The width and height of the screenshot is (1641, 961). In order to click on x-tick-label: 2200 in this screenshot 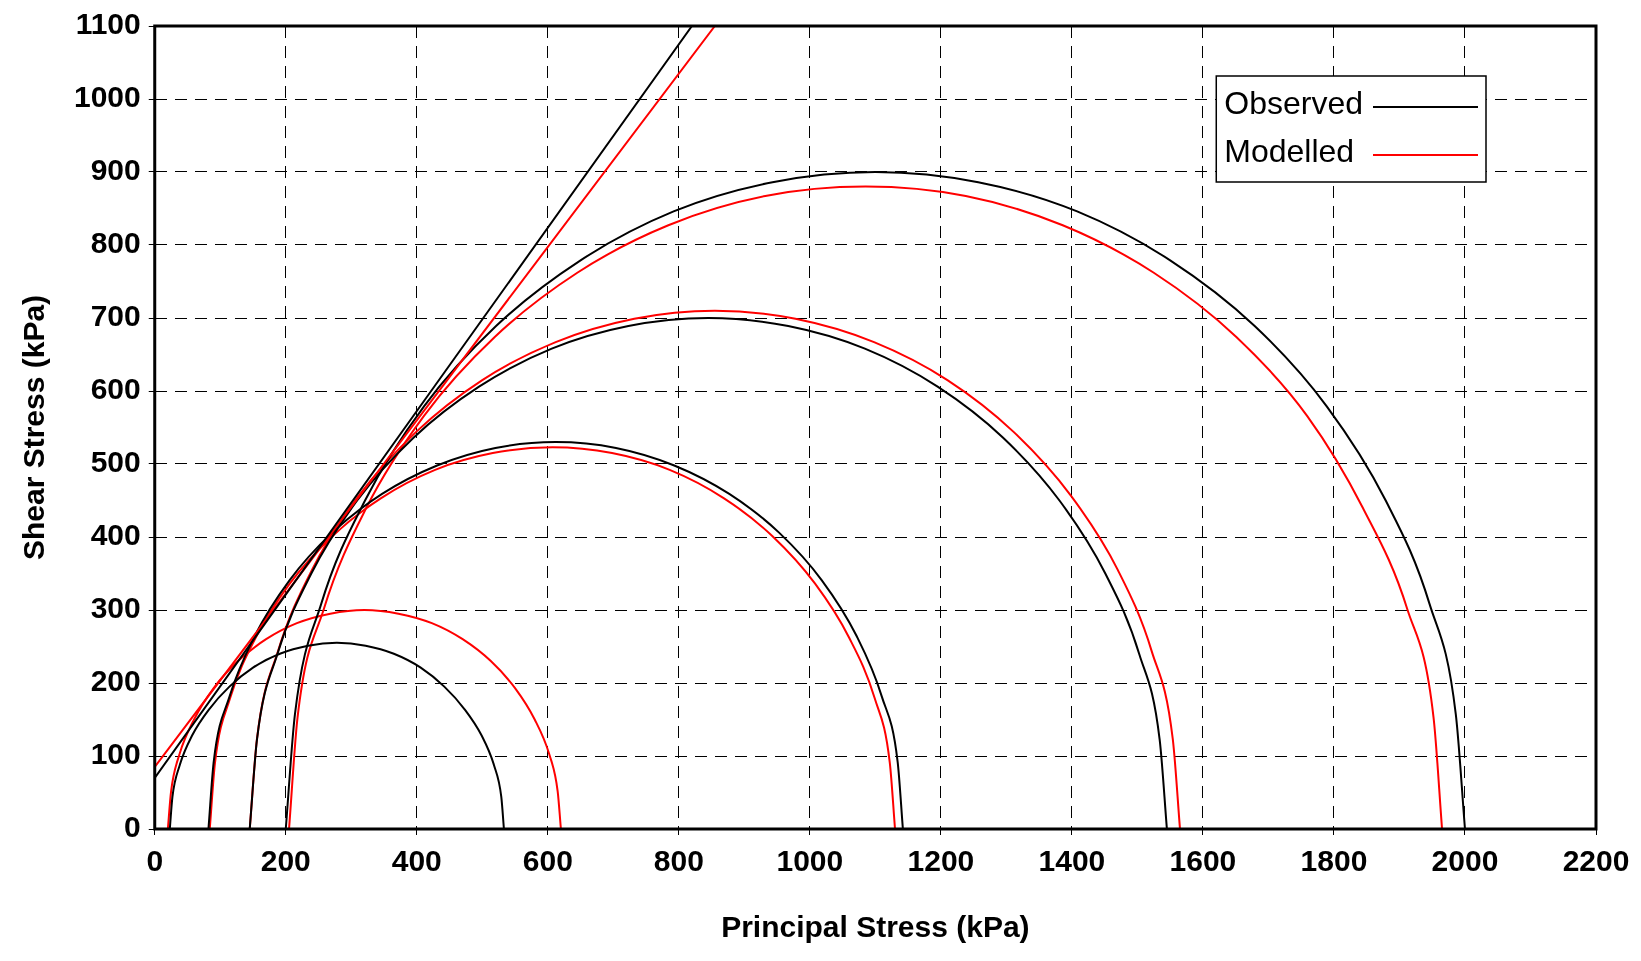, I will do `click(1596, 861)`.